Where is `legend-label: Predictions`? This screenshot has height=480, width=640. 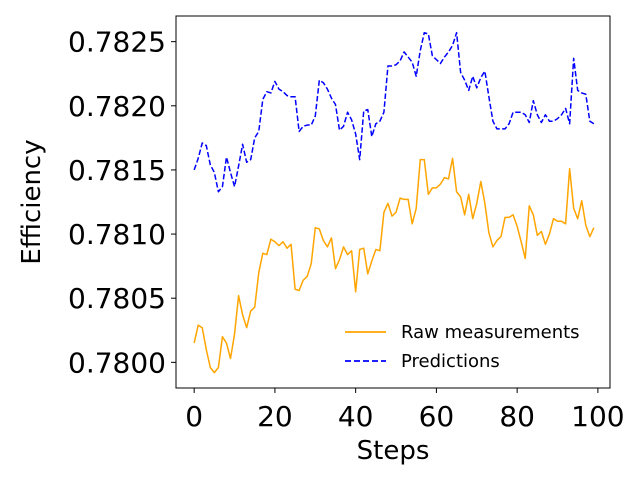
legend-label: Predictions is located at coordinates (450, 361).